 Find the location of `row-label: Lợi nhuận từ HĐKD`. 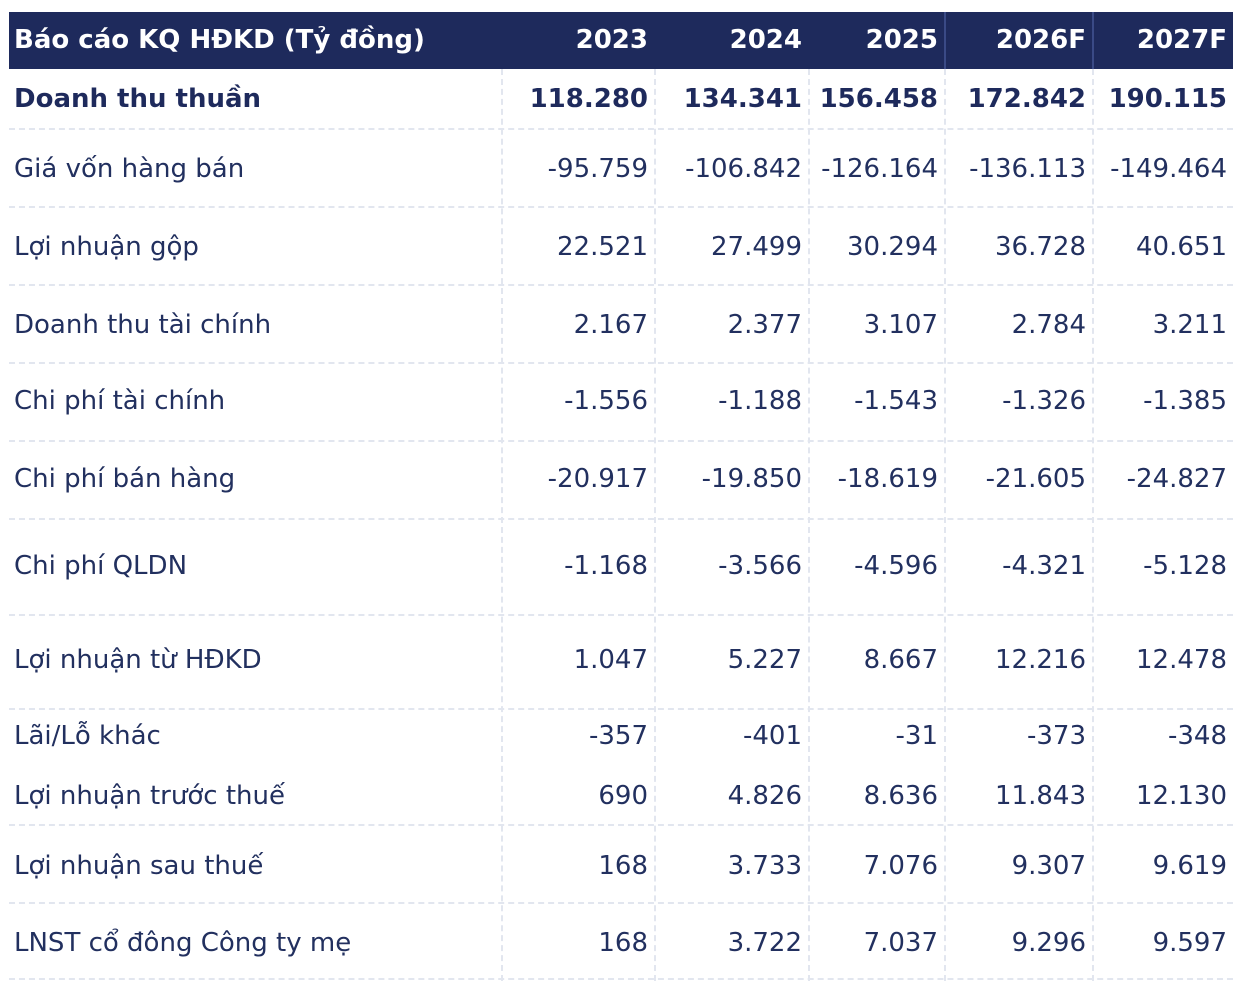

row-label: Lợi nhuận từ HĐKD is located at coordinates (138, 660).